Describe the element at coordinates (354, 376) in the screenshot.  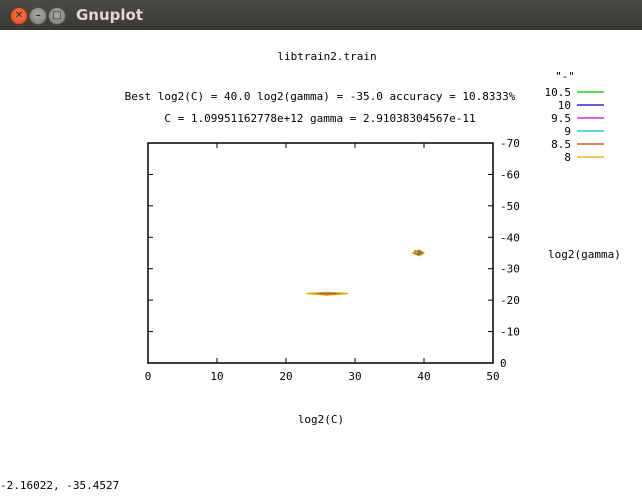
I see `x-tick-label: 30` at that location.